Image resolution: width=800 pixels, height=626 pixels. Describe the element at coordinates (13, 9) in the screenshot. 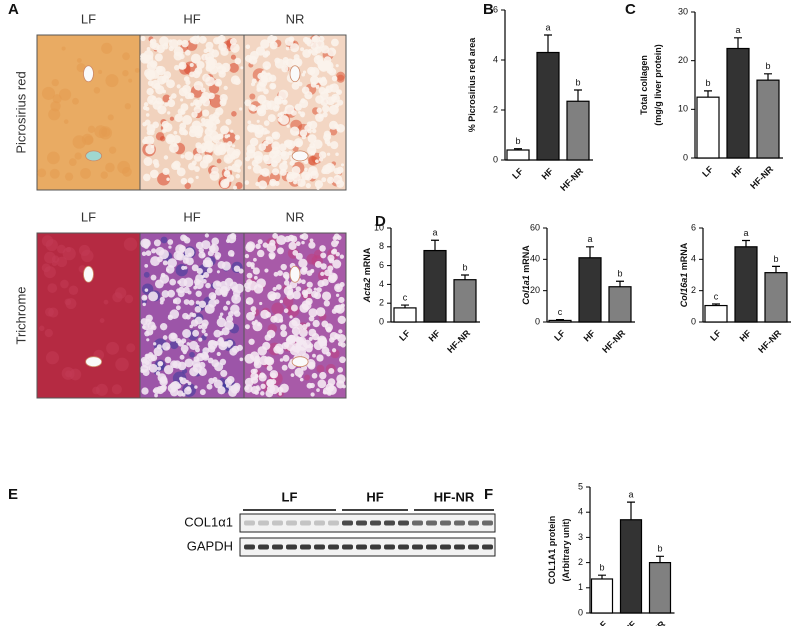

I see `panel-label: A` at that location.